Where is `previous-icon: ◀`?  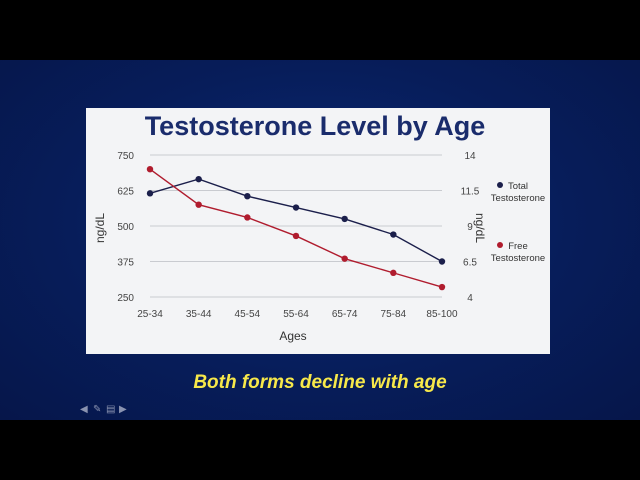
previous-icon: ◀ is located at coordinates (84, 409).